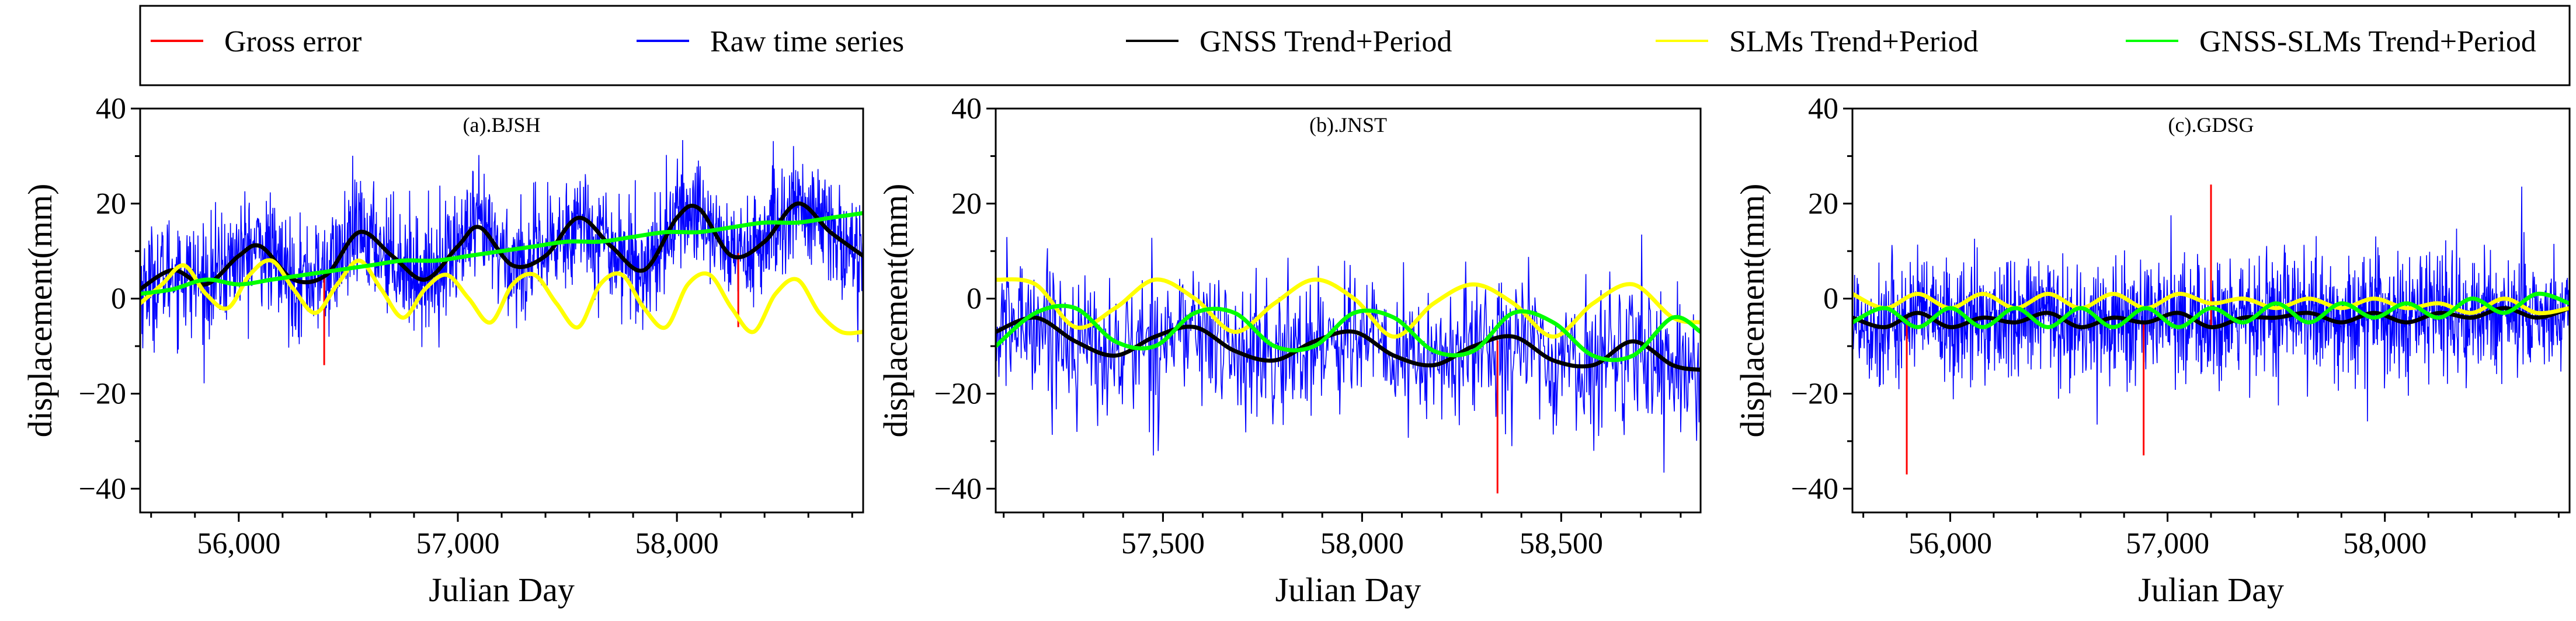 The image size is (2576, 621). I want to click on panel-title: (b).JNST, so click(1348, 125).